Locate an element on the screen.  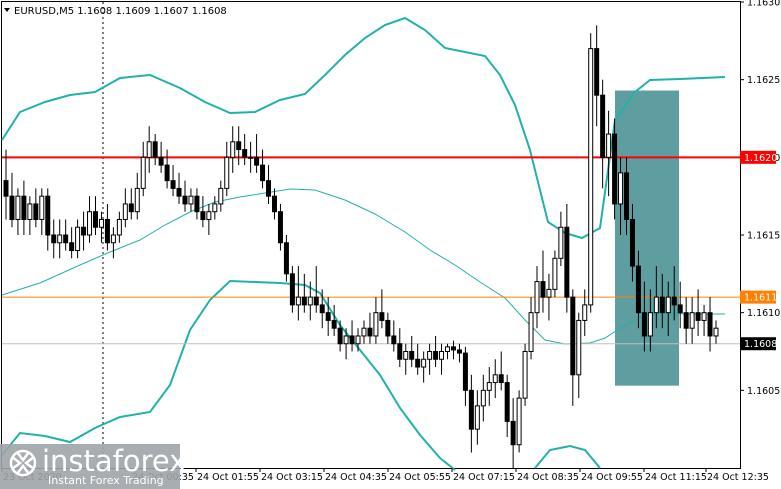
price-tag-label: 1.1620 is located at coordinates (760, 158).